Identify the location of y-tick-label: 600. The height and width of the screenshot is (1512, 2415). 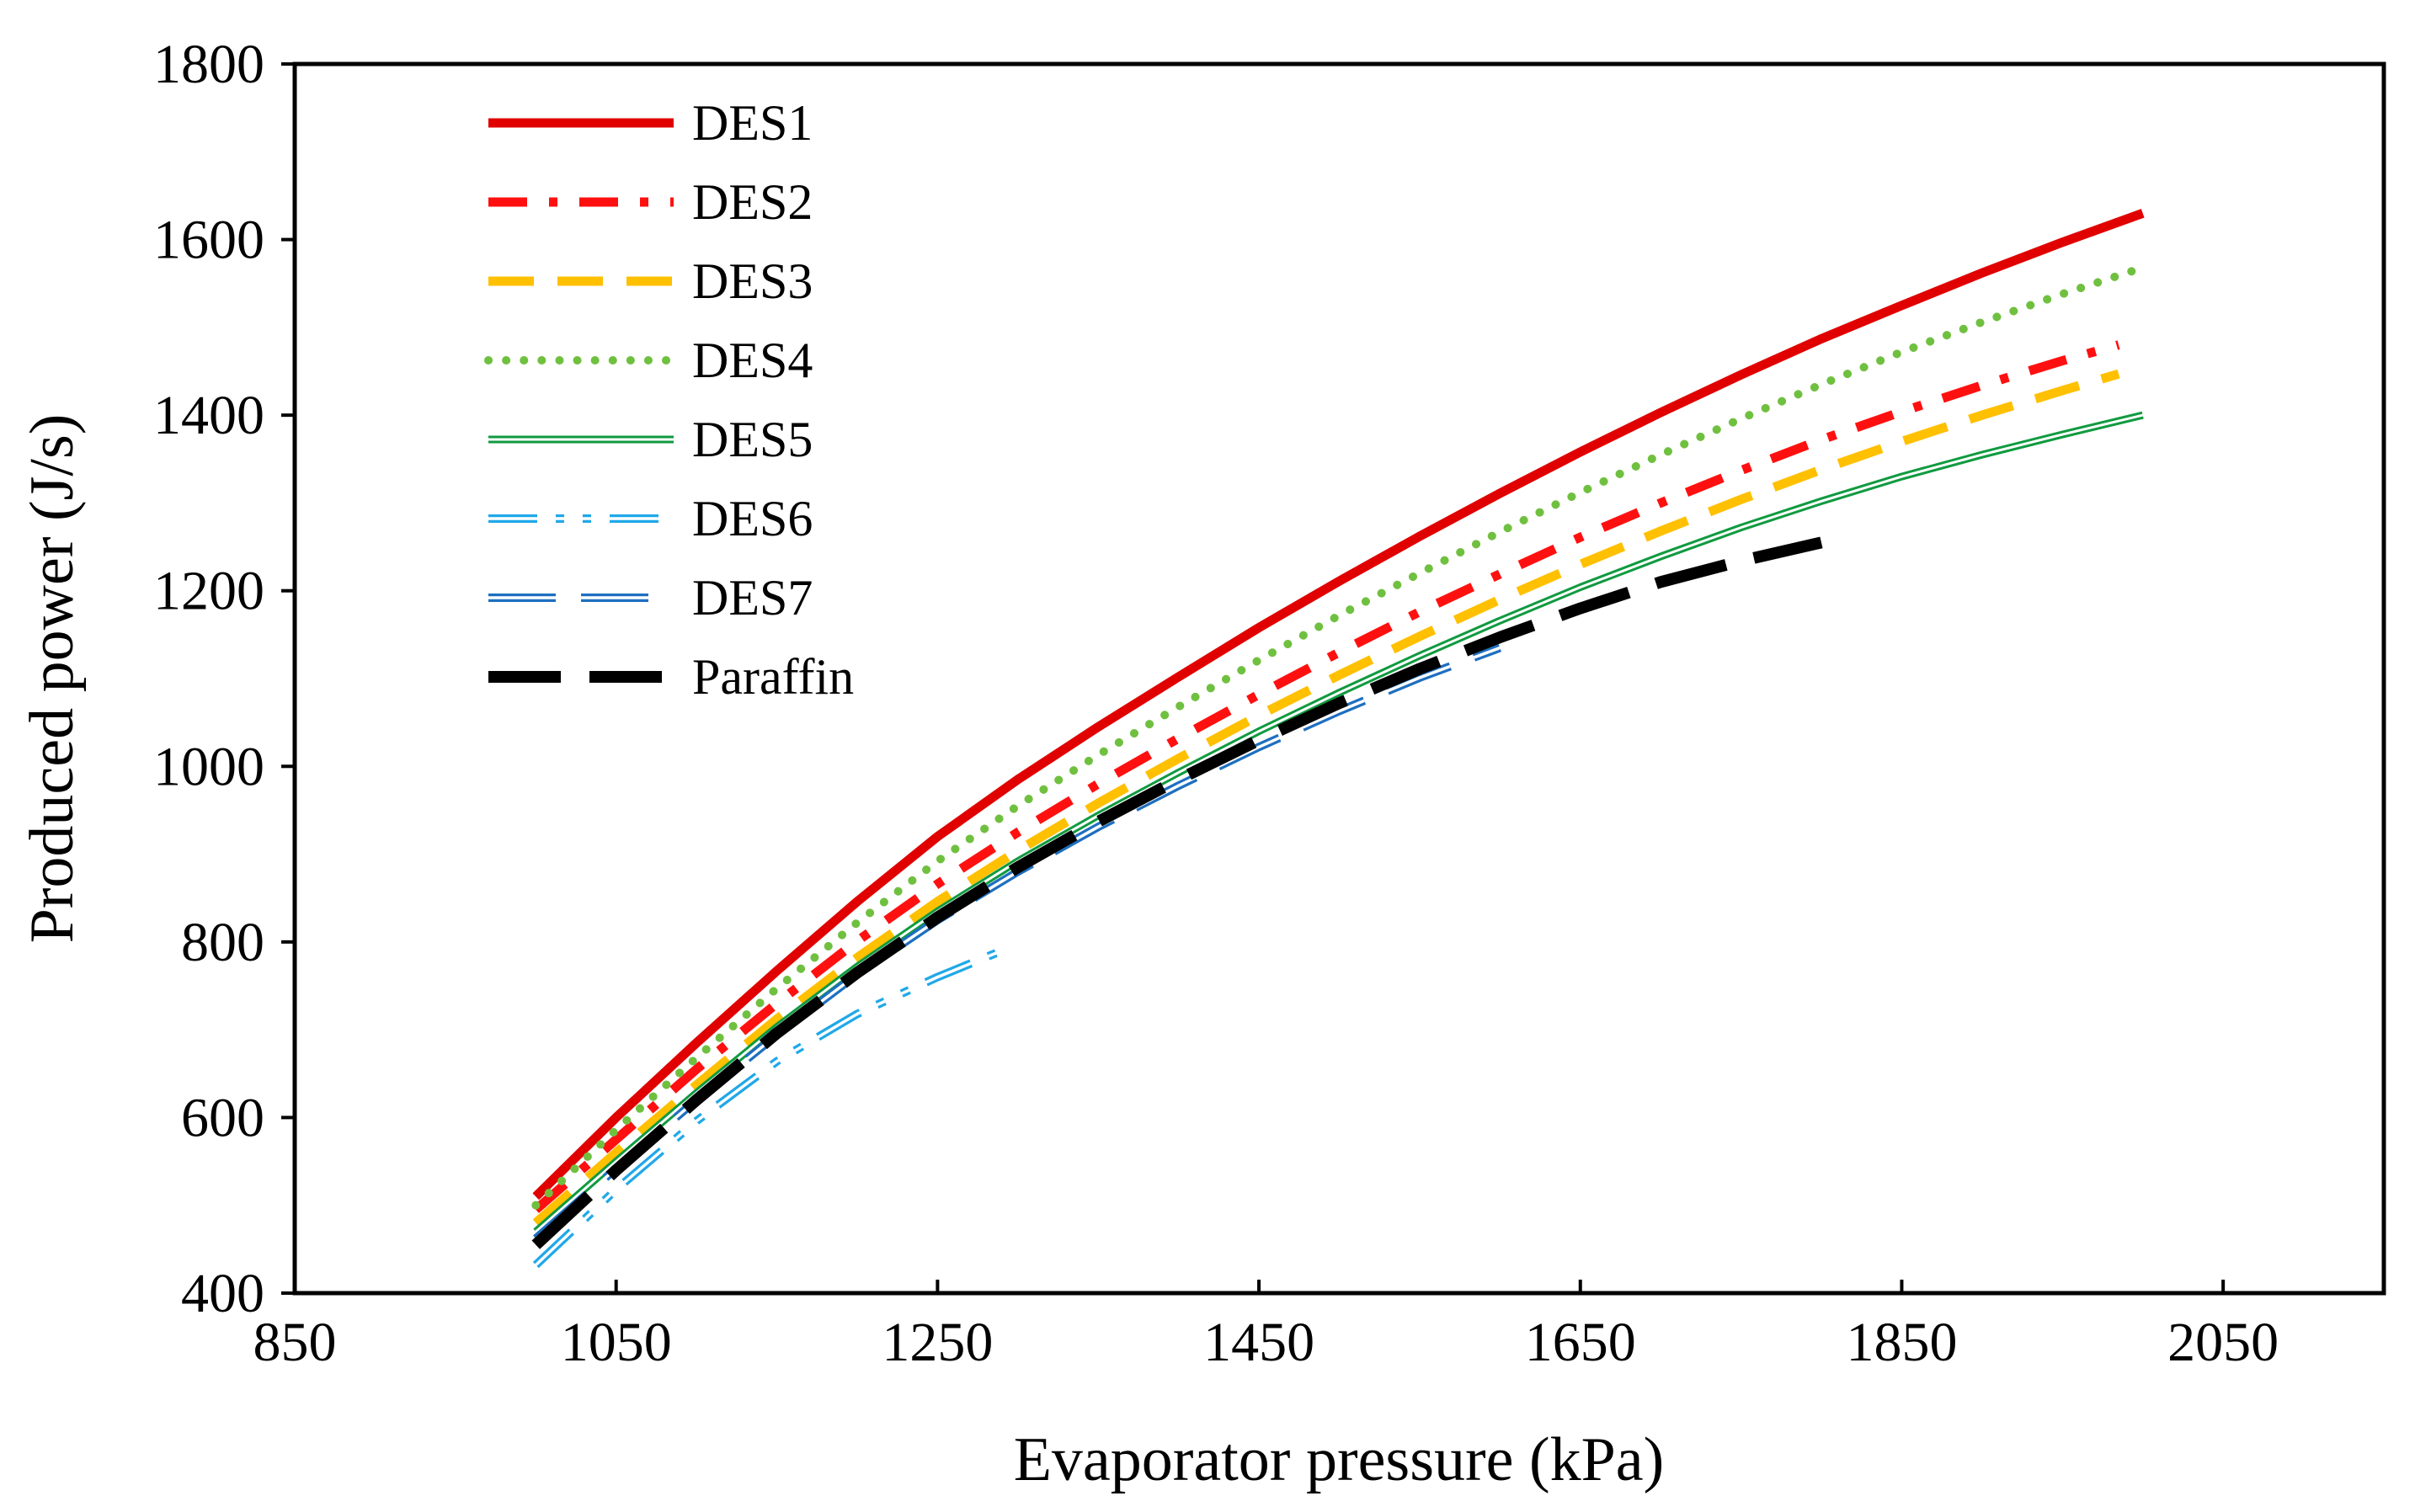
(222, 1117).